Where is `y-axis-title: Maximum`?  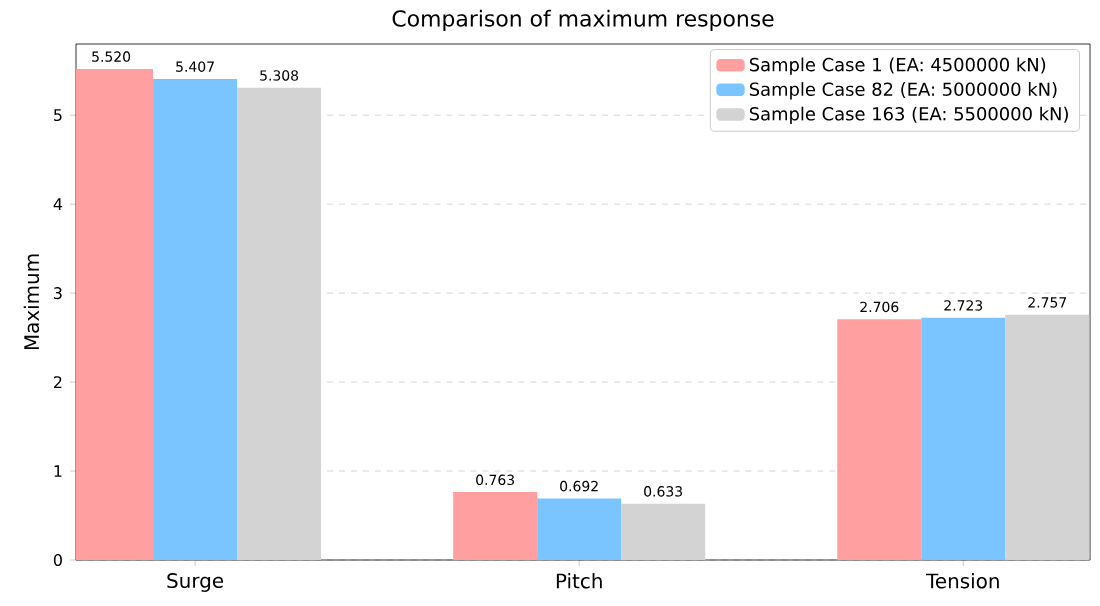
y-axis-title: Maximum is located at coordinates (31, 302).